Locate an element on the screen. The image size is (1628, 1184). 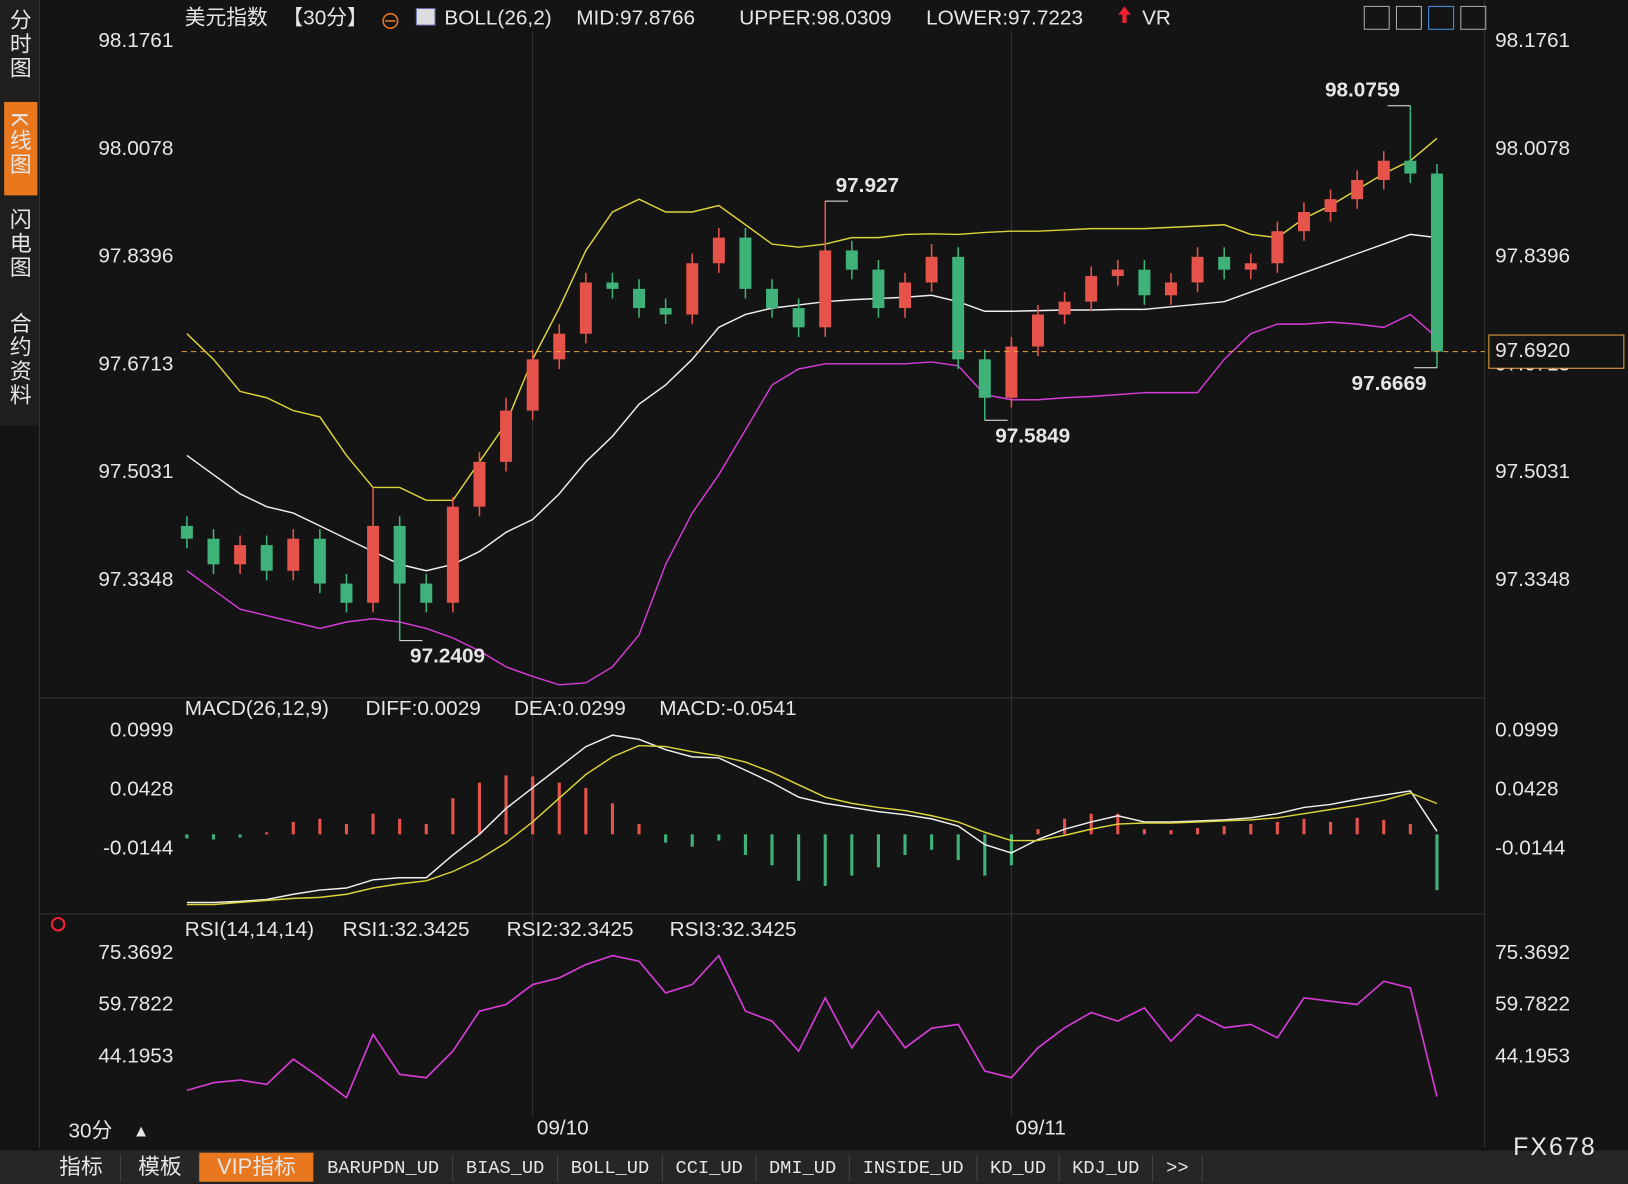
tab: INSIDE_UD is located at coordinates (913, 1168).